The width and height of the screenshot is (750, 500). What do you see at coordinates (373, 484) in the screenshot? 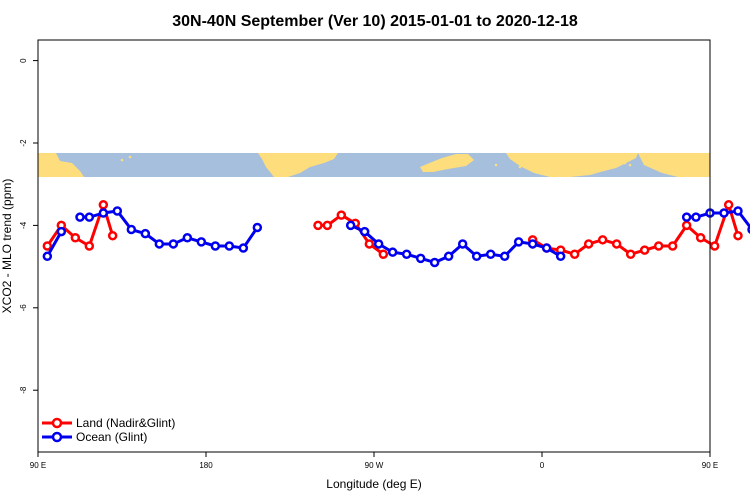
I see `x-axis-label: Longitude (deg E)` at bounding box center [373, 484].